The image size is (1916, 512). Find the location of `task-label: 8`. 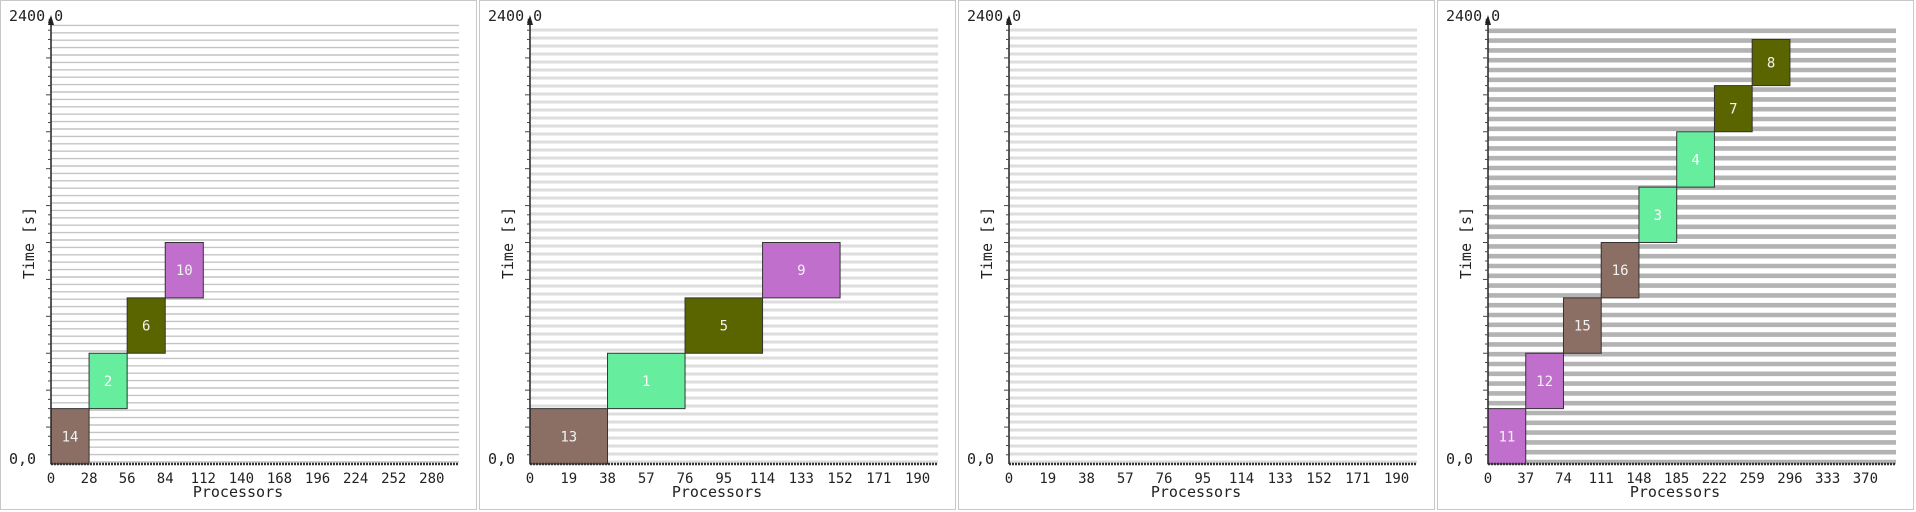

task-label: 8 is located at coordinates (1771, 64).